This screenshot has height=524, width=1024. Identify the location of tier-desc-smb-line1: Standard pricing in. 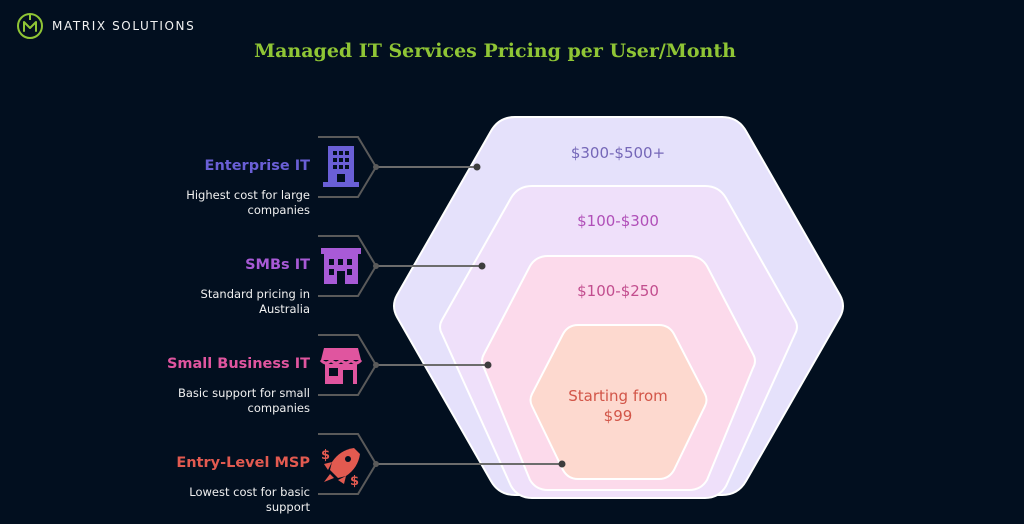
(255, 294).